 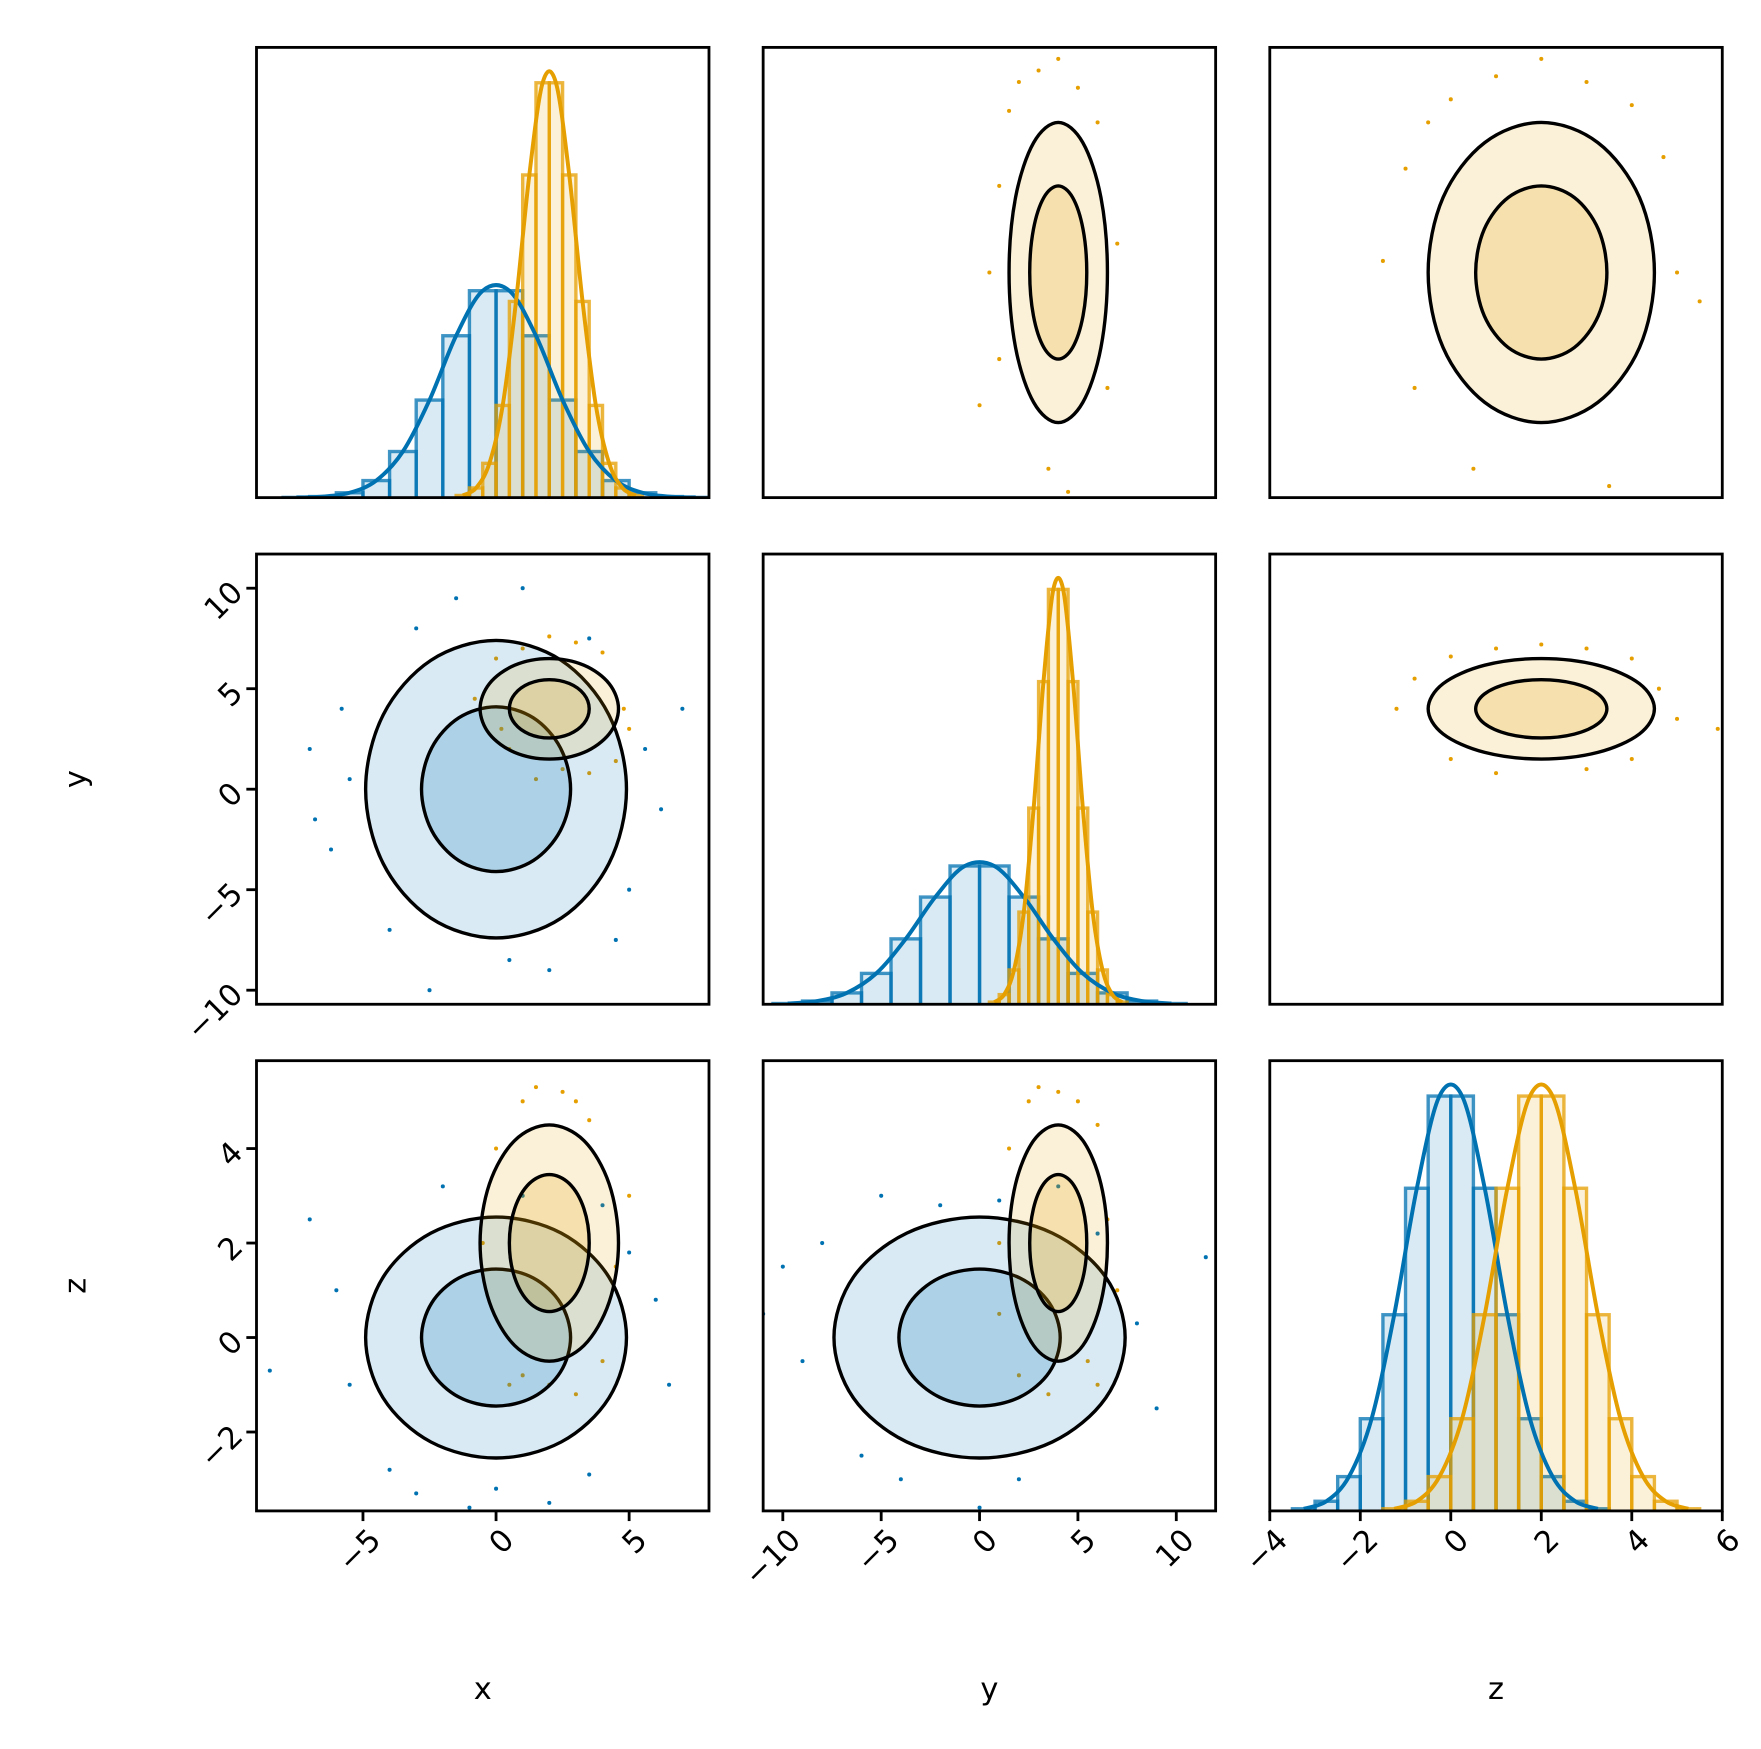 What do you see at coordinates (549, 283) in the screenshot?
I see `density-line` at bounding box center [549, 283].